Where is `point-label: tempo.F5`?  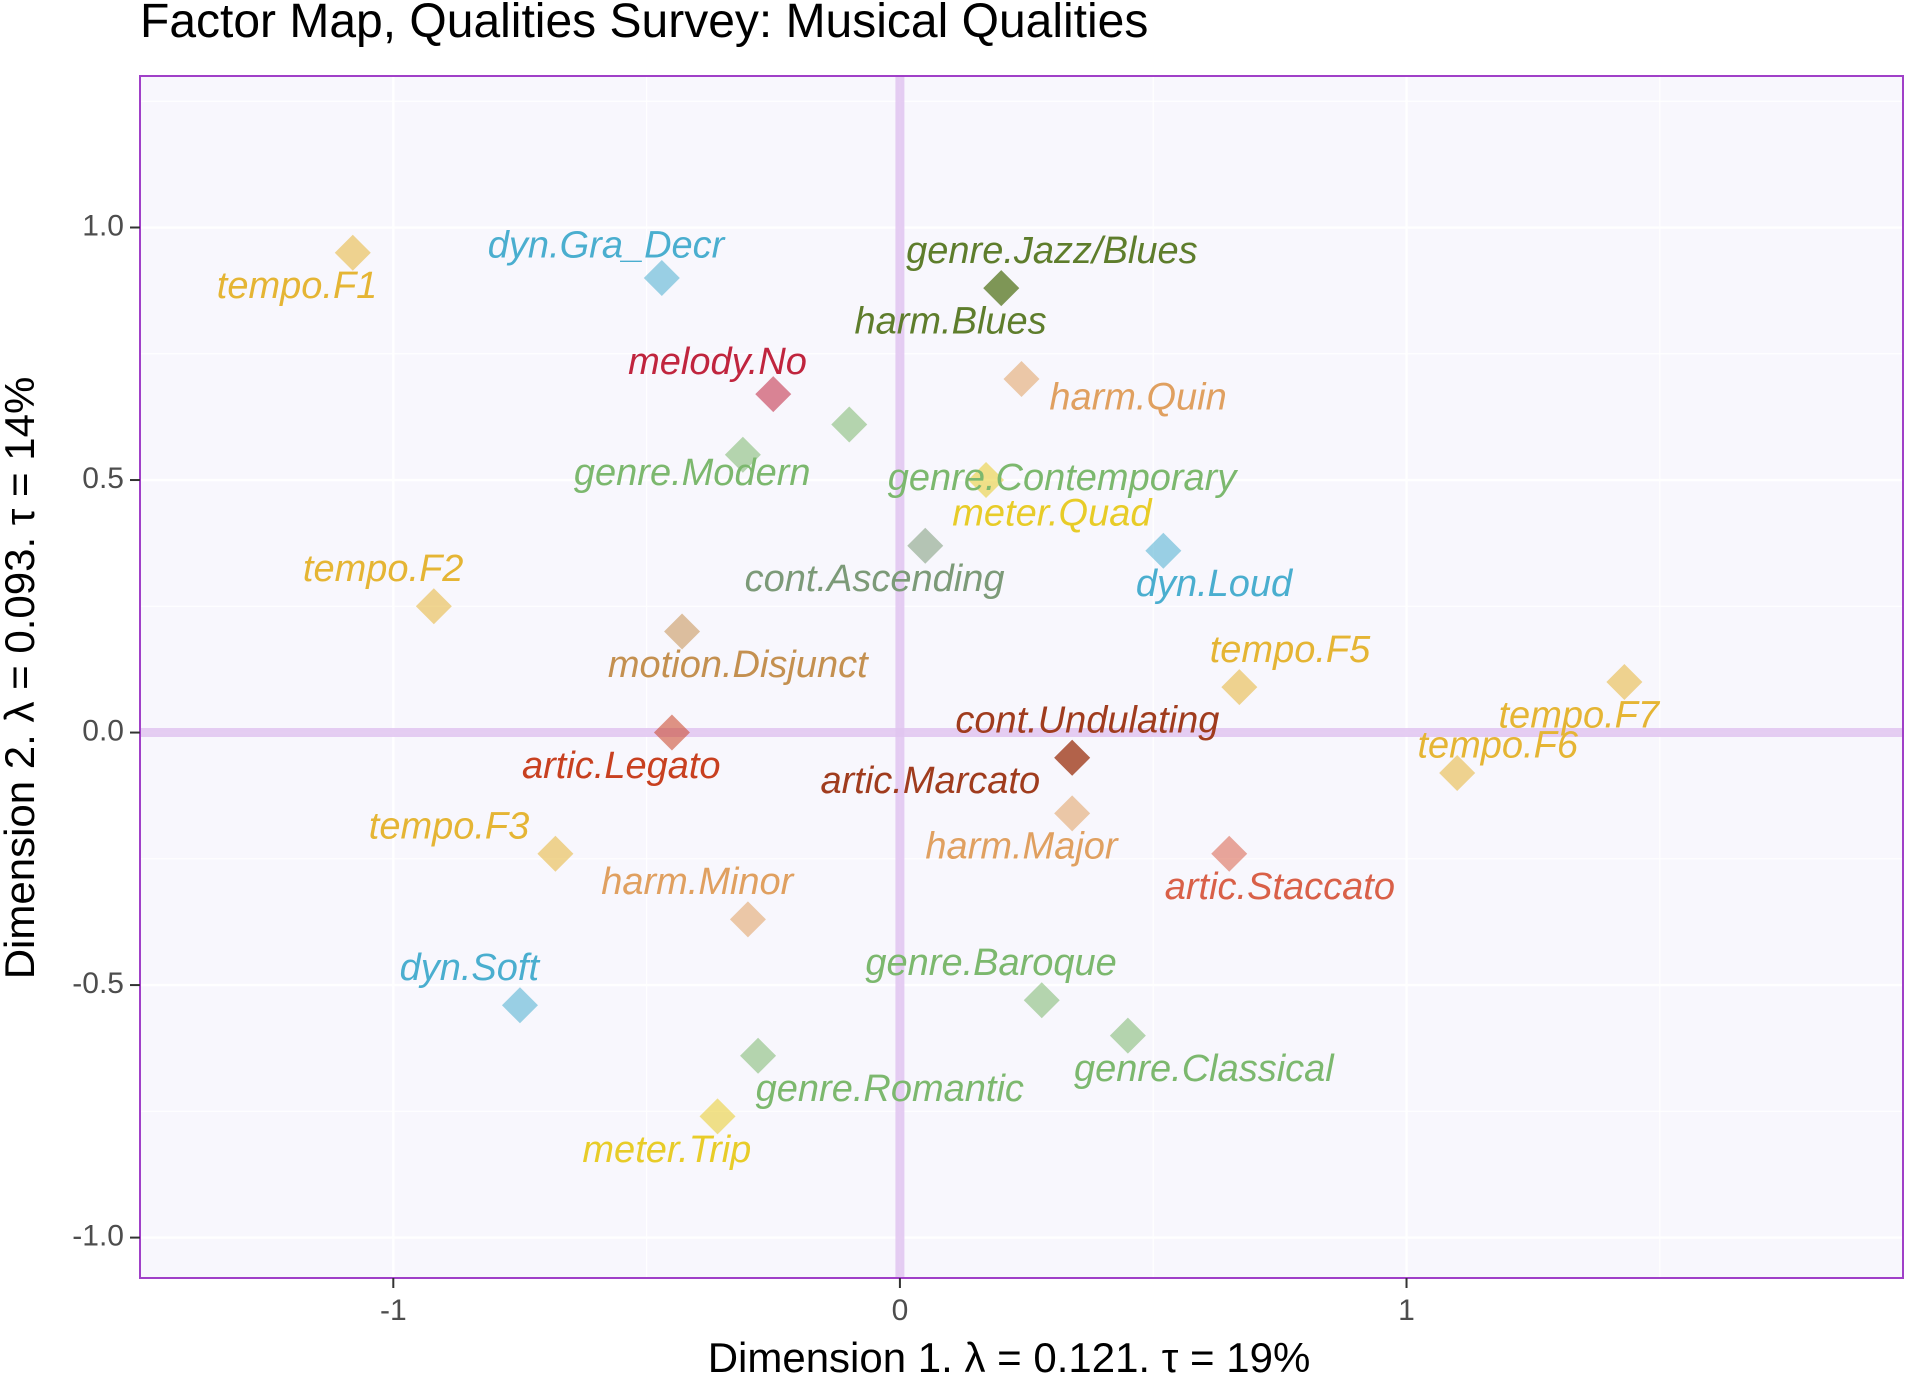
point-label: tempo.F5 is located at coordinates (1290, 650).